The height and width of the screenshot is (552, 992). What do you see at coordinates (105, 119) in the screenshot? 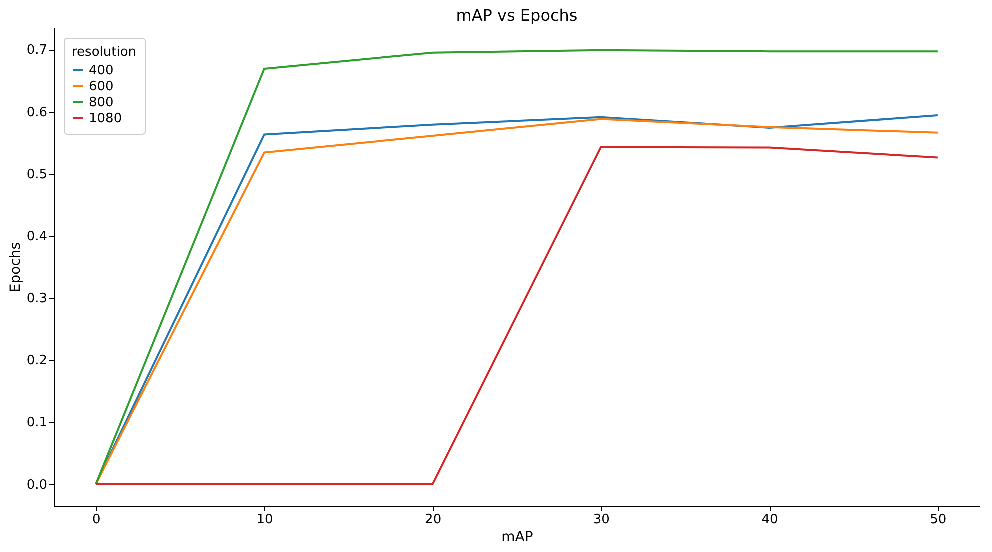
I see `legend-label: 1080` at bounding box center [105, 119].